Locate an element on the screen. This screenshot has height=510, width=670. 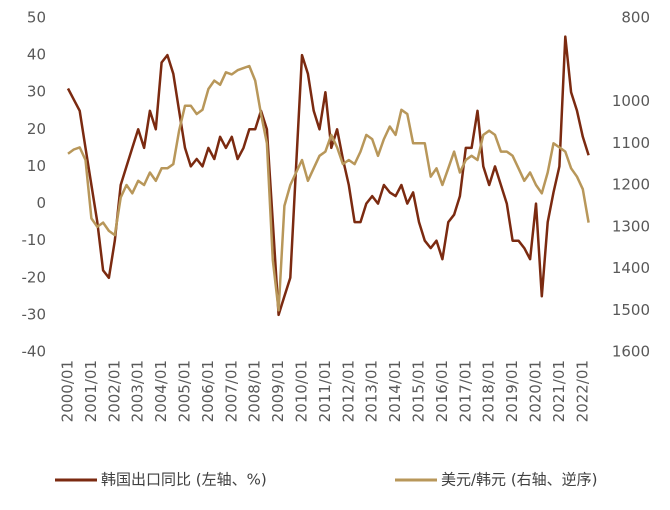
y2-tick-label: 1600 is located at coordinates (631, 352).